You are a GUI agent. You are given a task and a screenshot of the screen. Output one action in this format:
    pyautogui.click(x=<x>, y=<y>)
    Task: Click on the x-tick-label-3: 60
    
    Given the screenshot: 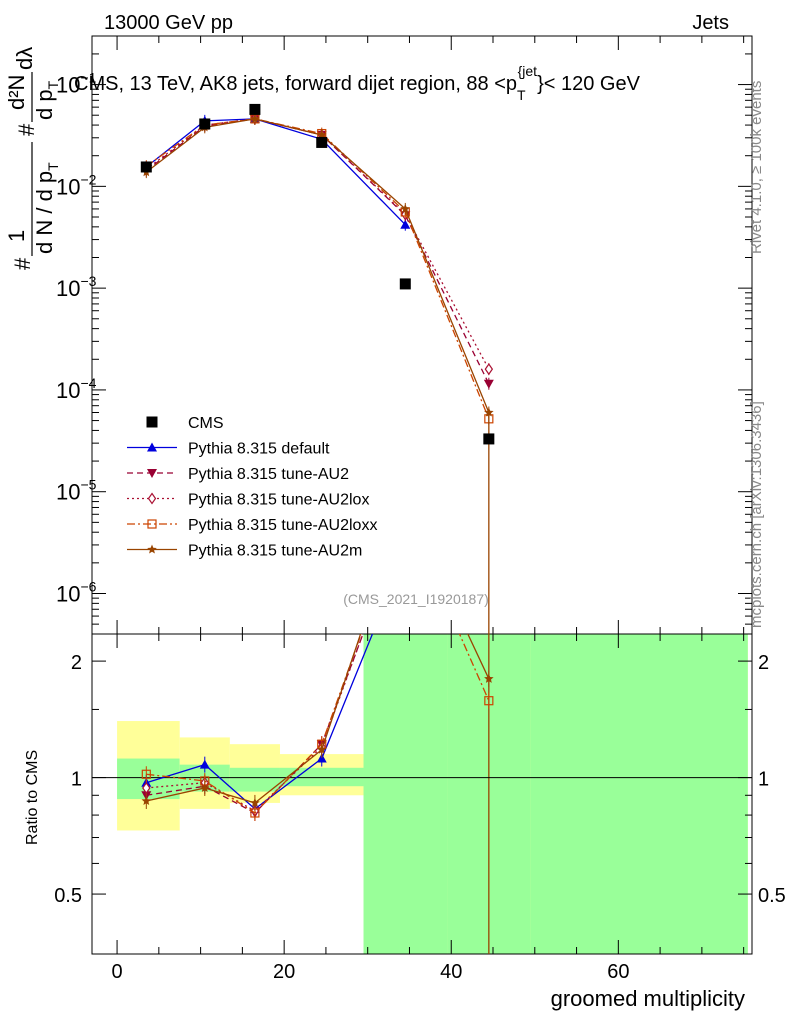 What is the action you would take?
    pyautogui.click(x=618, y=972)
    